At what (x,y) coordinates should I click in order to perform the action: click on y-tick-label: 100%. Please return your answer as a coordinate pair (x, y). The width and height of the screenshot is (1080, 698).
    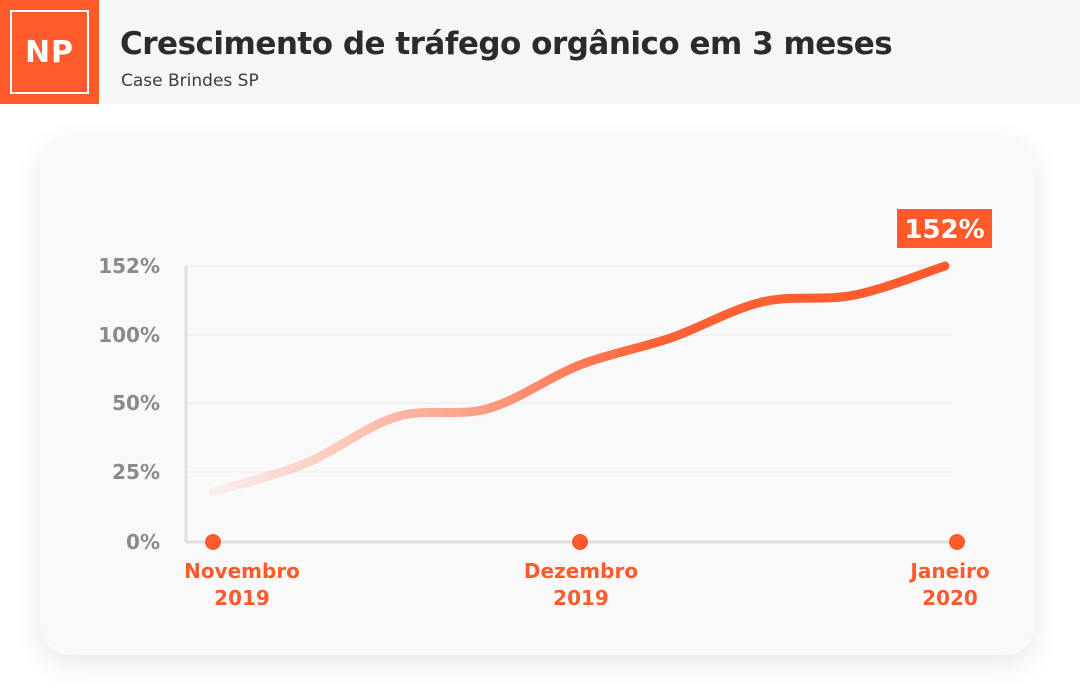
    Looking at the image, I should click on (129, 335).